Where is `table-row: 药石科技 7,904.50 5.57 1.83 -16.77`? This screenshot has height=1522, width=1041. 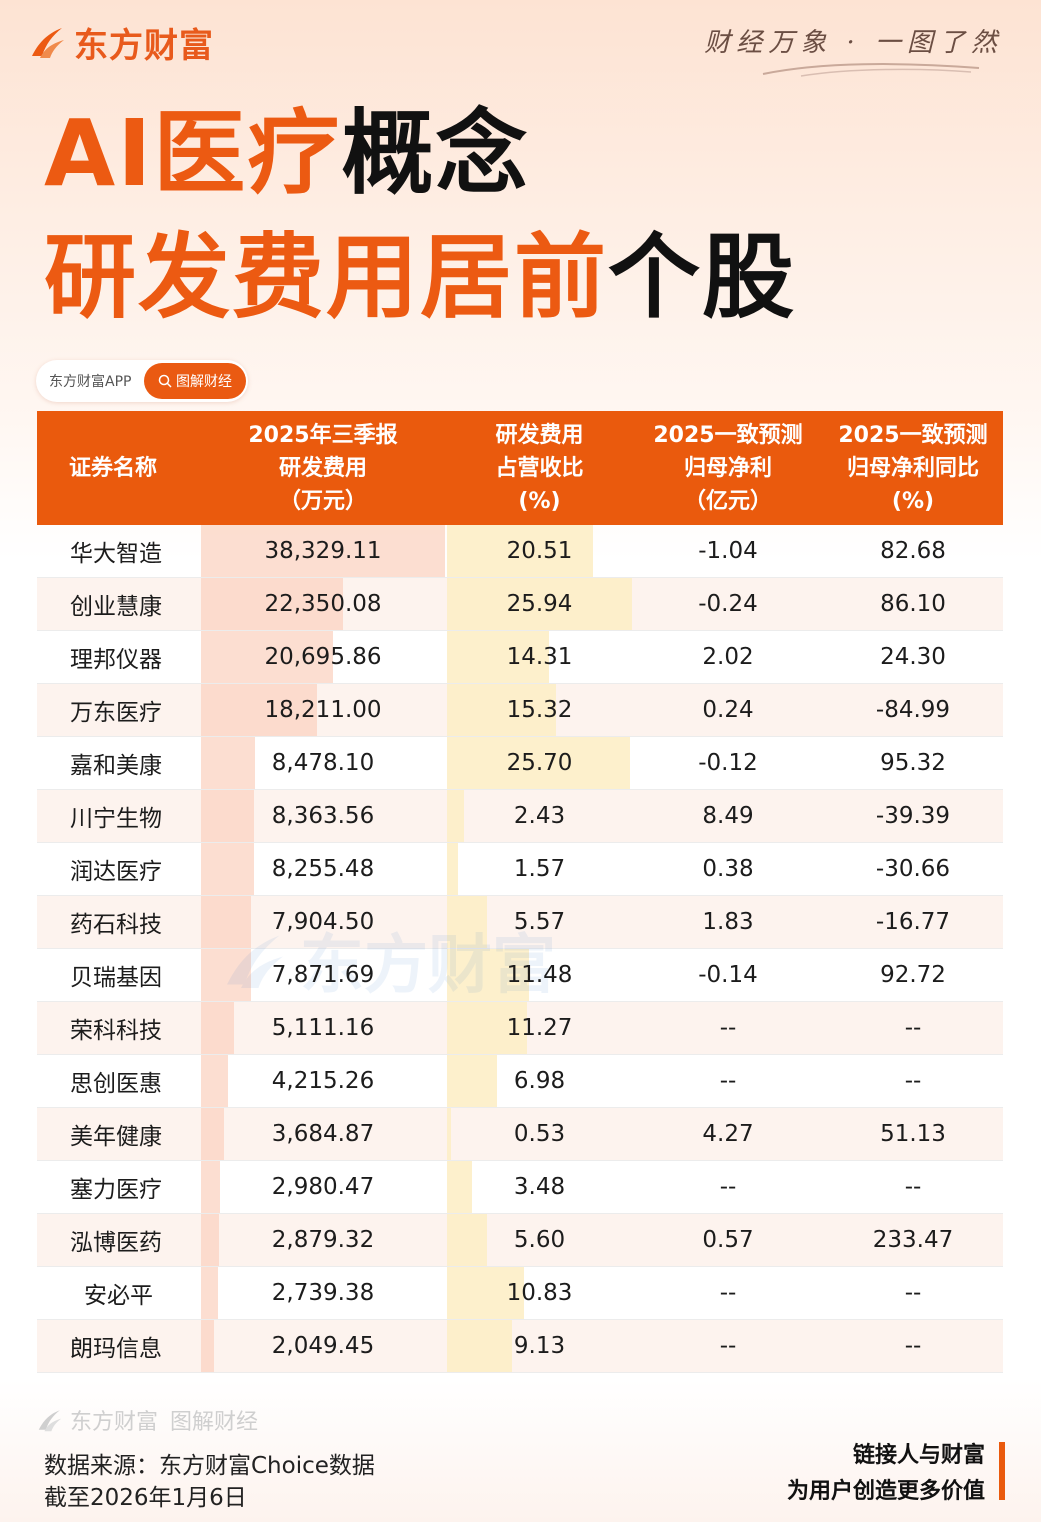 table-row: 药石科技 7,904.50 5.57 1.83 -16.77 is located at coordinates (520, 922).